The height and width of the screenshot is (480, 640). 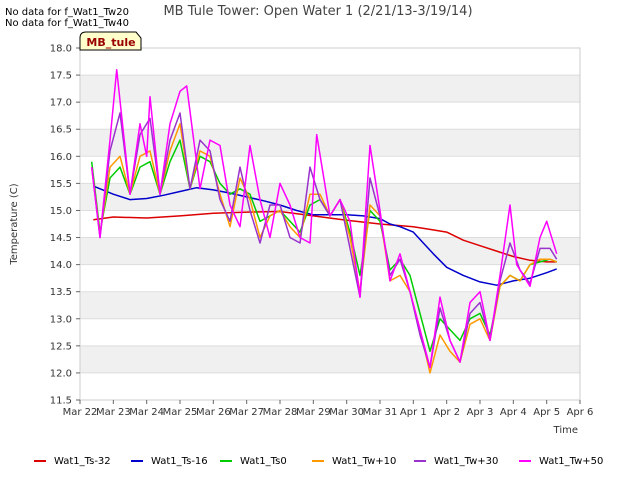 I want to click on x-tick-label: Apr 3, so click(x=480, y=412).